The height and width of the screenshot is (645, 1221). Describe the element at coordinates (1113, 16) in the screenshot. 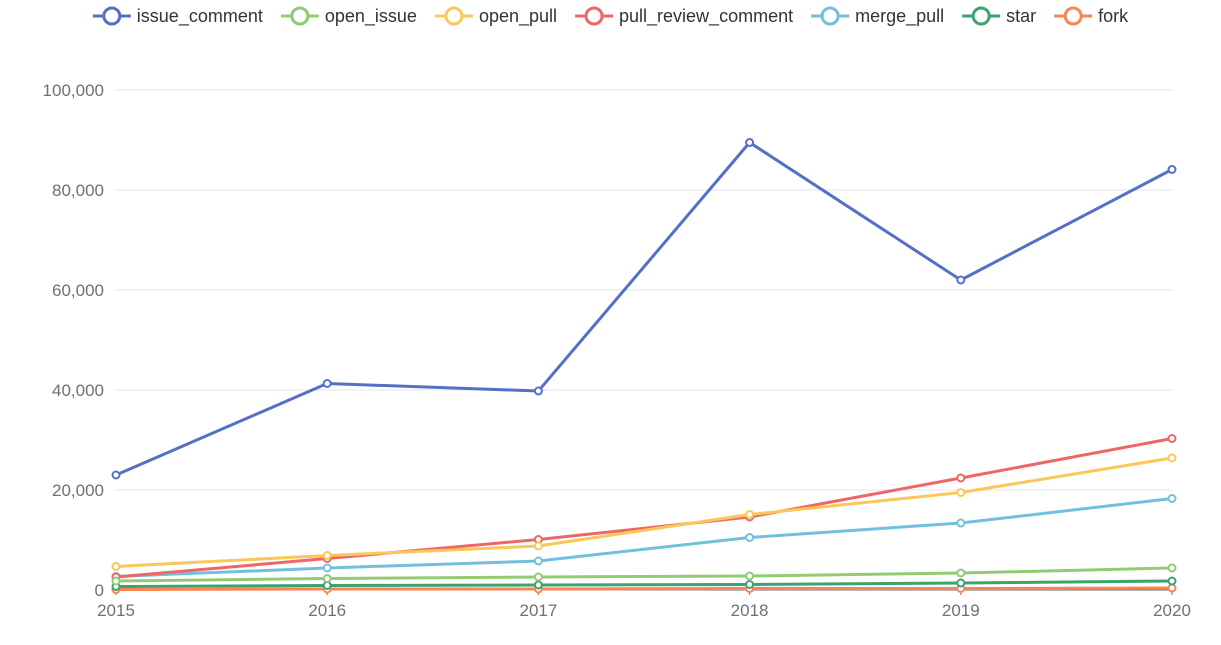

I see `legend-label: fork` at that location.